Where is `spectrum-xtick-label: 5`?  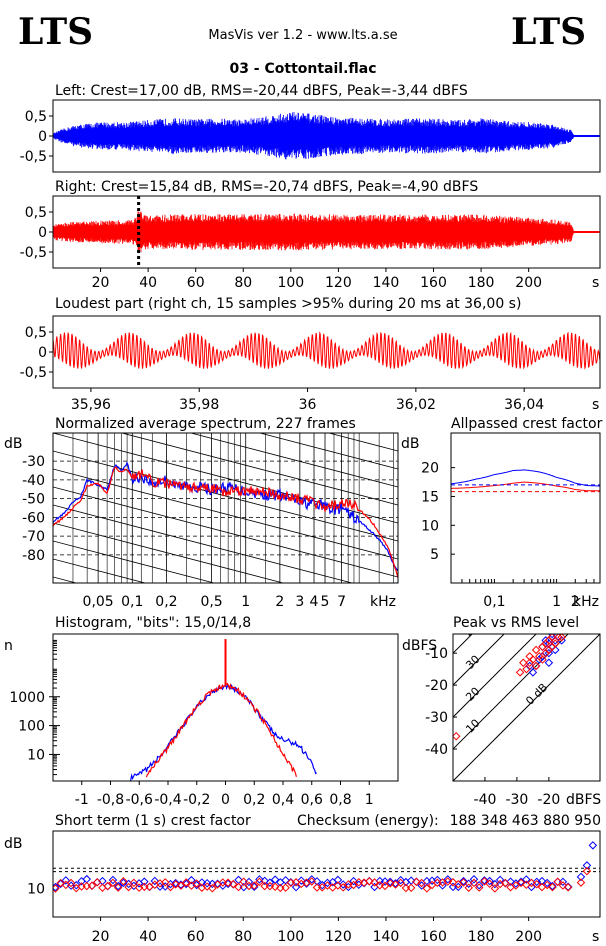
spectrum-xtick-label: 5 is located at coordinates (325, 602).